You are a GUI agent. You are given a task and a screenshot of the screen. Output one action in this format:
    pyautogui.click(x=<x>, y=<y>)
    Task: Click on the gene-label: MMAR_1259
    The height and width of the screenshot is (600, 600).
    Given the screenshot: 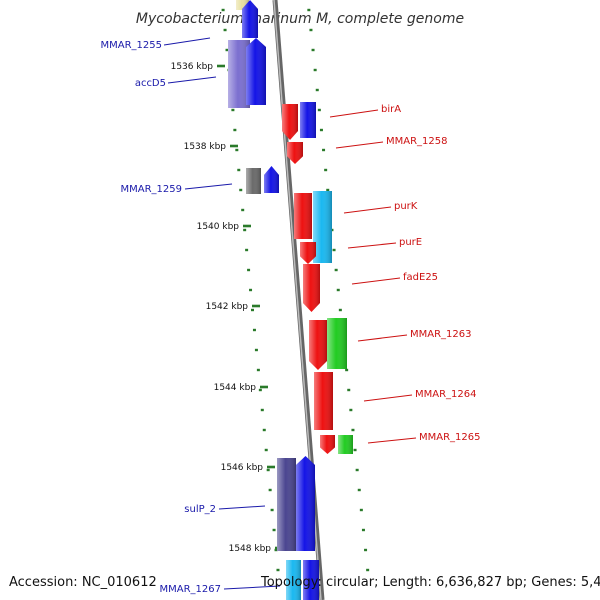 What is the action you would take?
    pyautogui.click(x=152, y=189)
    